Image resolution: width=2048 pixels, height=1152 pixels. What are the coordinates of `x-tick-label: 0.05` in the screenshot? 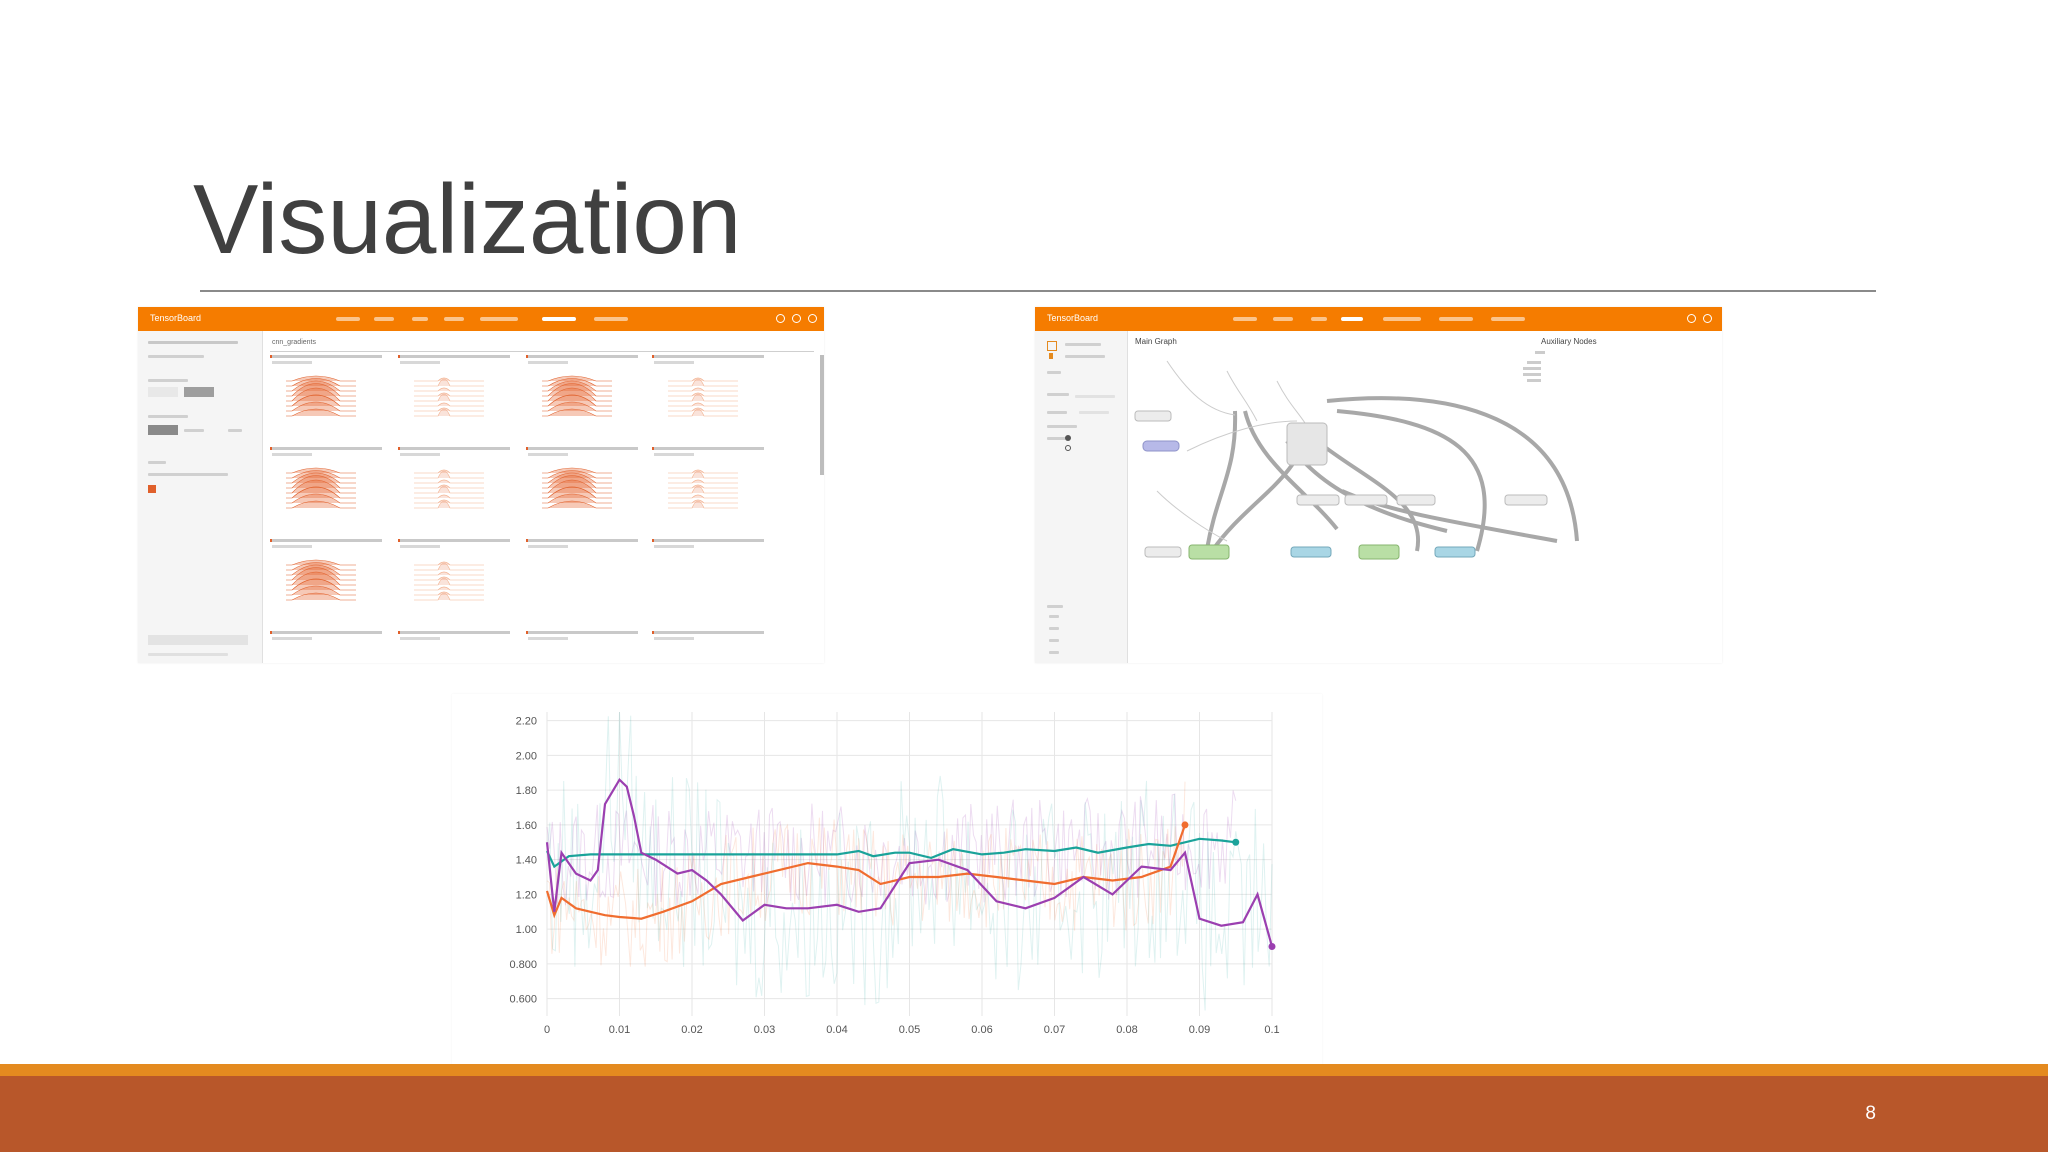 It's located at (909, 1030).